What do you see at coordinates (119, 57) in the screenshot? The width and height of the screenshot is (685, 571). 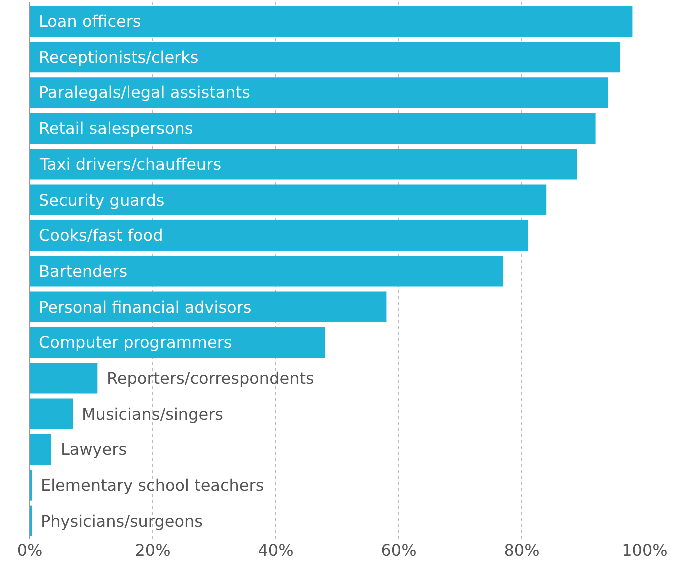 I see `y-tick-label: Receptionists/clerks` at bounding box center [119, 57].